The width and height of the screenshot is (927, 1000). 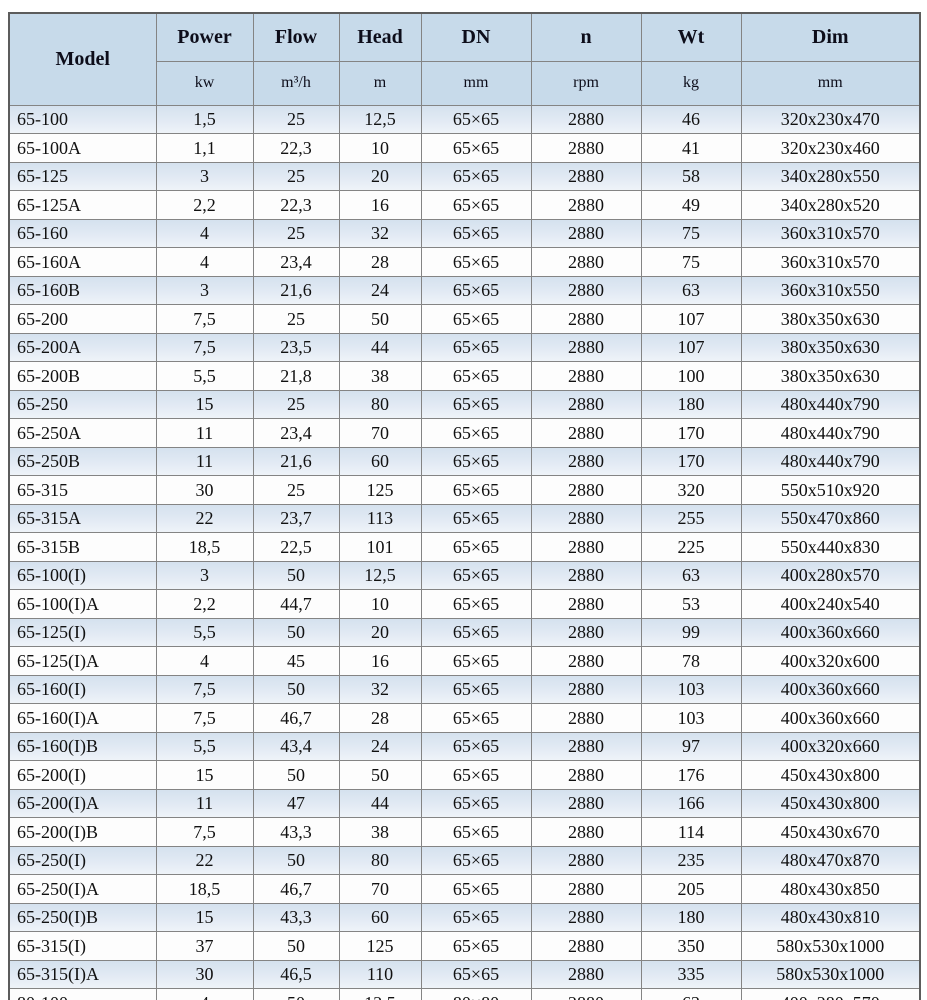 What do you see at coordinates (691, 994) in the screenshot?
I see `cell-wt: 63` at bounding box center [691, 994].